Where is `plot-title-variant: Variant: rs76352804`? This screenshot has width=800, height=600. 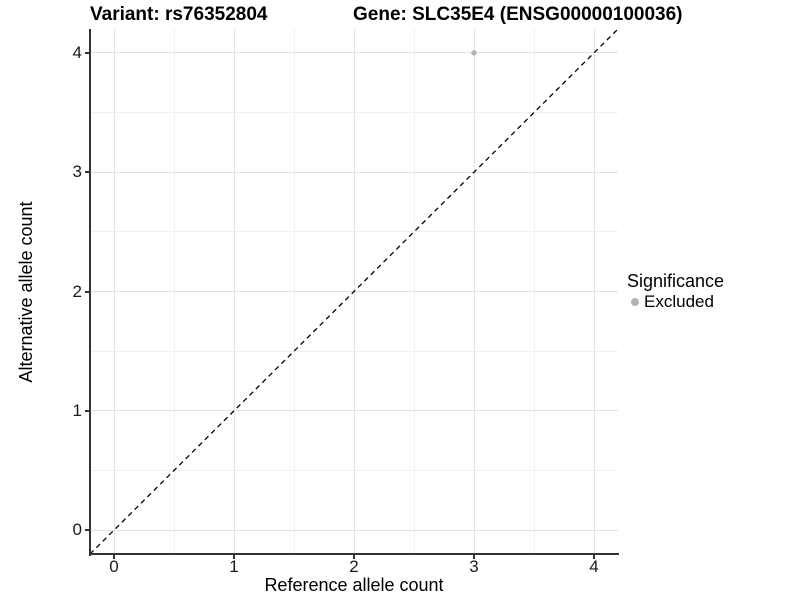 plot-title-variant: Variant: rs76352804 is located at coordinates (179, 14).